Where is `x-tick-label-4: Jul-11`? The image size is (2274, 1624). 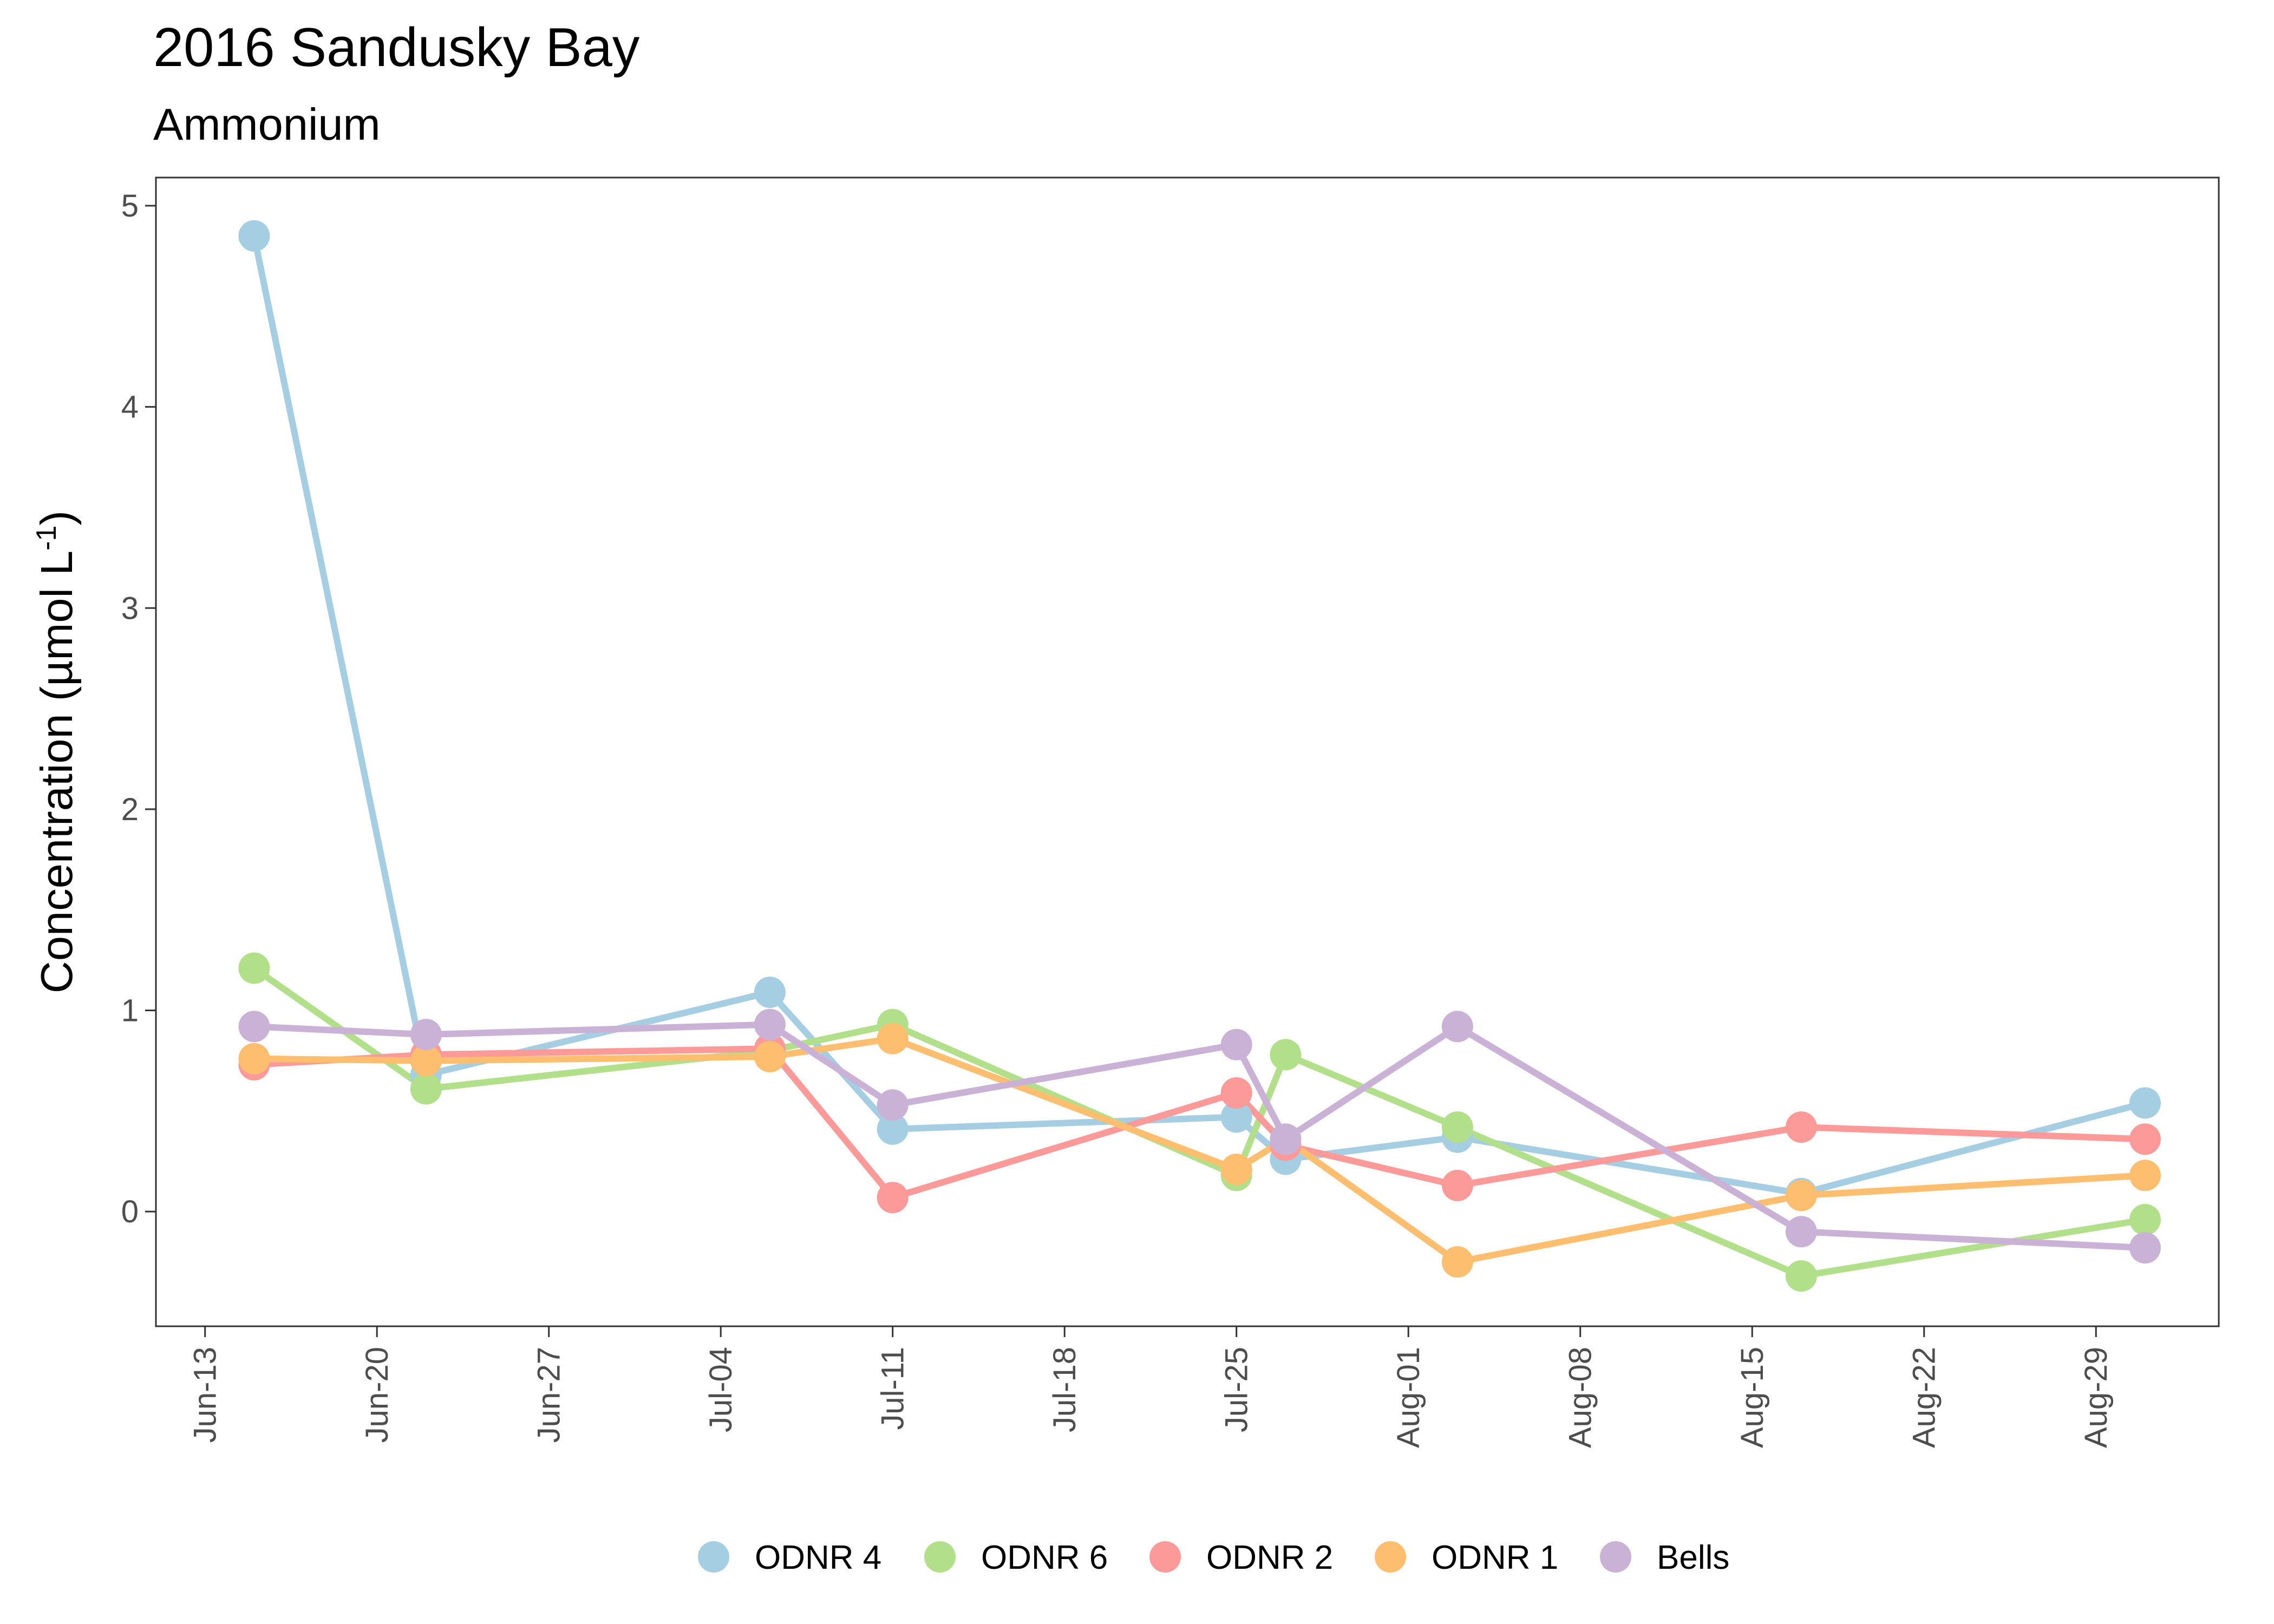
x-tick-label-4: Jul-11 is located at coordinates (893, 1388).